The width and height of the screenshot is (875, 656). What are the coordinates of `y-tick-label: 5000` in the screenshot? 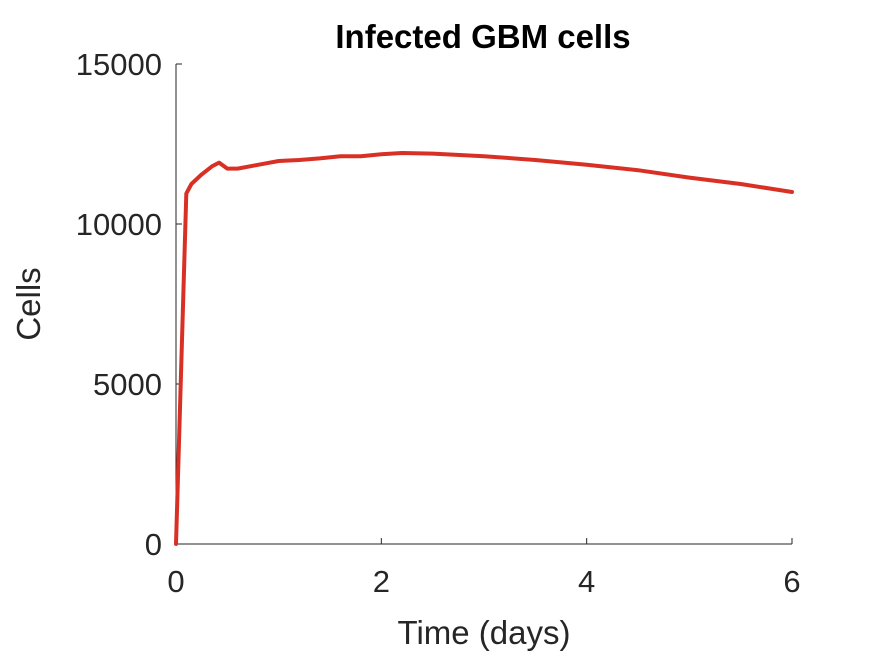 It's located at (127, 384).